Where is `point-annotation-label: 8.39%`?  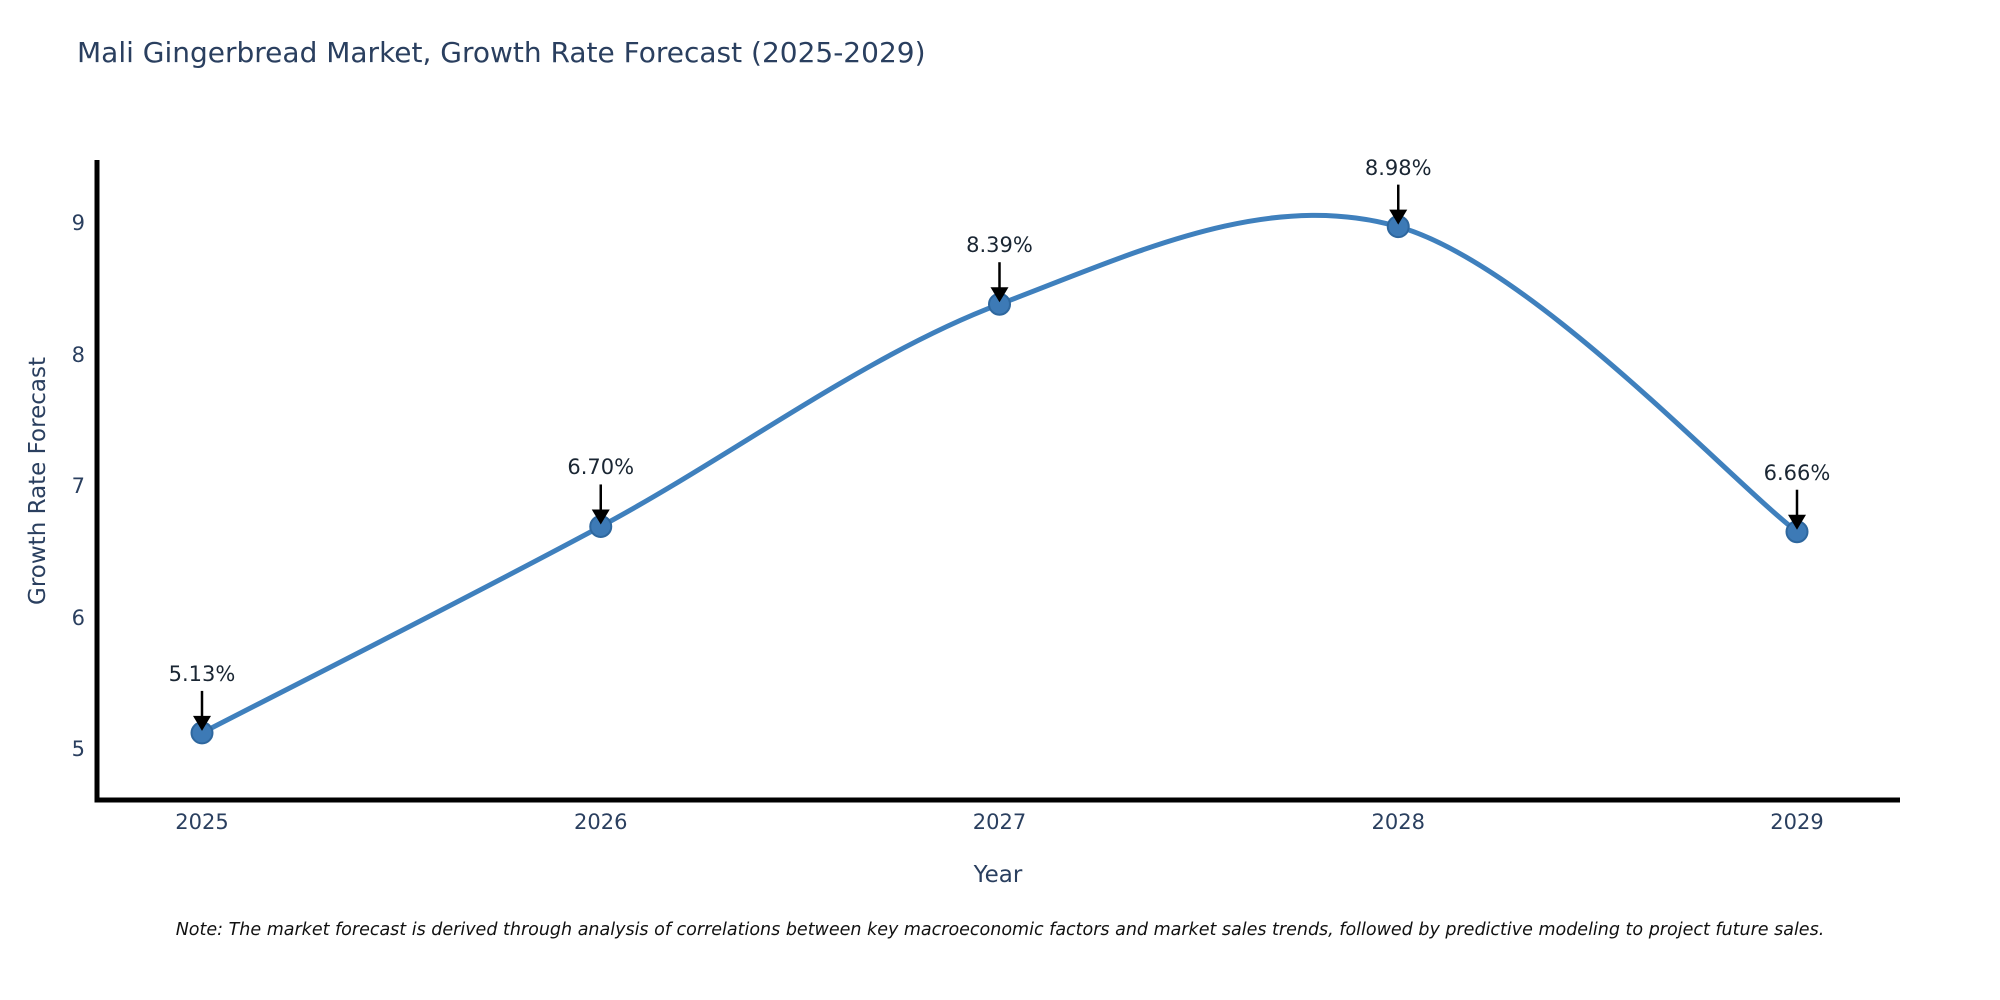
point-annotation-label: 8.39% is located at coordinates (999, 245).